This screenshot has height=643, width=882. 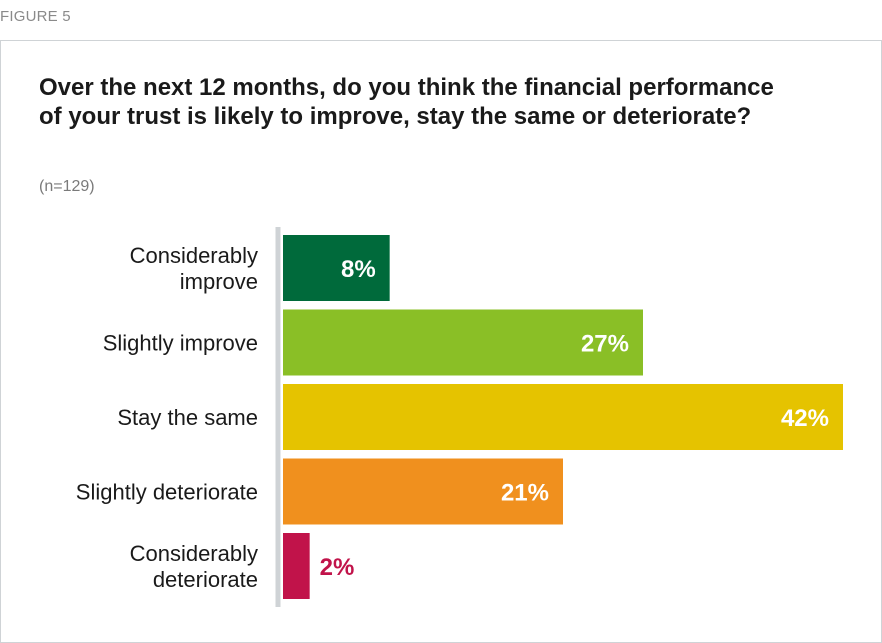 I want to click on figure-label: FIGURE 5, so click(x=35, y=16).